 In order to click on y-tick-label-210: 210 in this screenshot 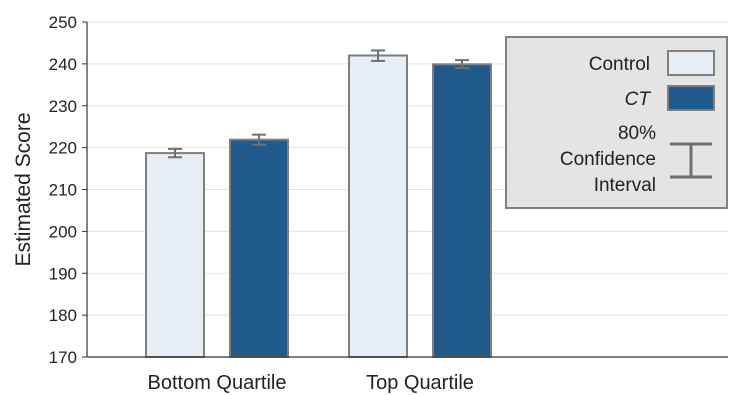, I will do `click(63, 190)`.